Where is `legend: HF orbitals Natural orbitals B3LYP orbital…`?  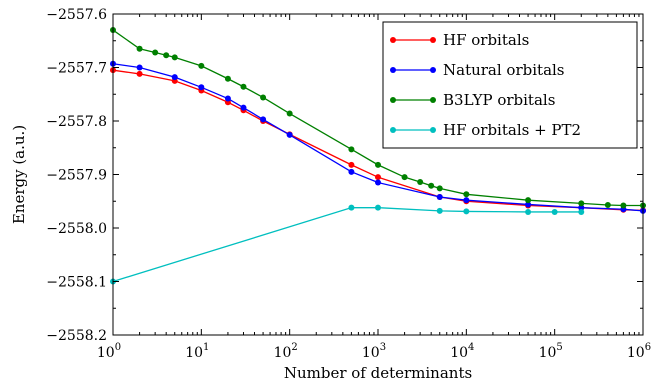 legend: HF orbitals Natural orbitals B3LYP orbital… is located at coordinates (510, 85).